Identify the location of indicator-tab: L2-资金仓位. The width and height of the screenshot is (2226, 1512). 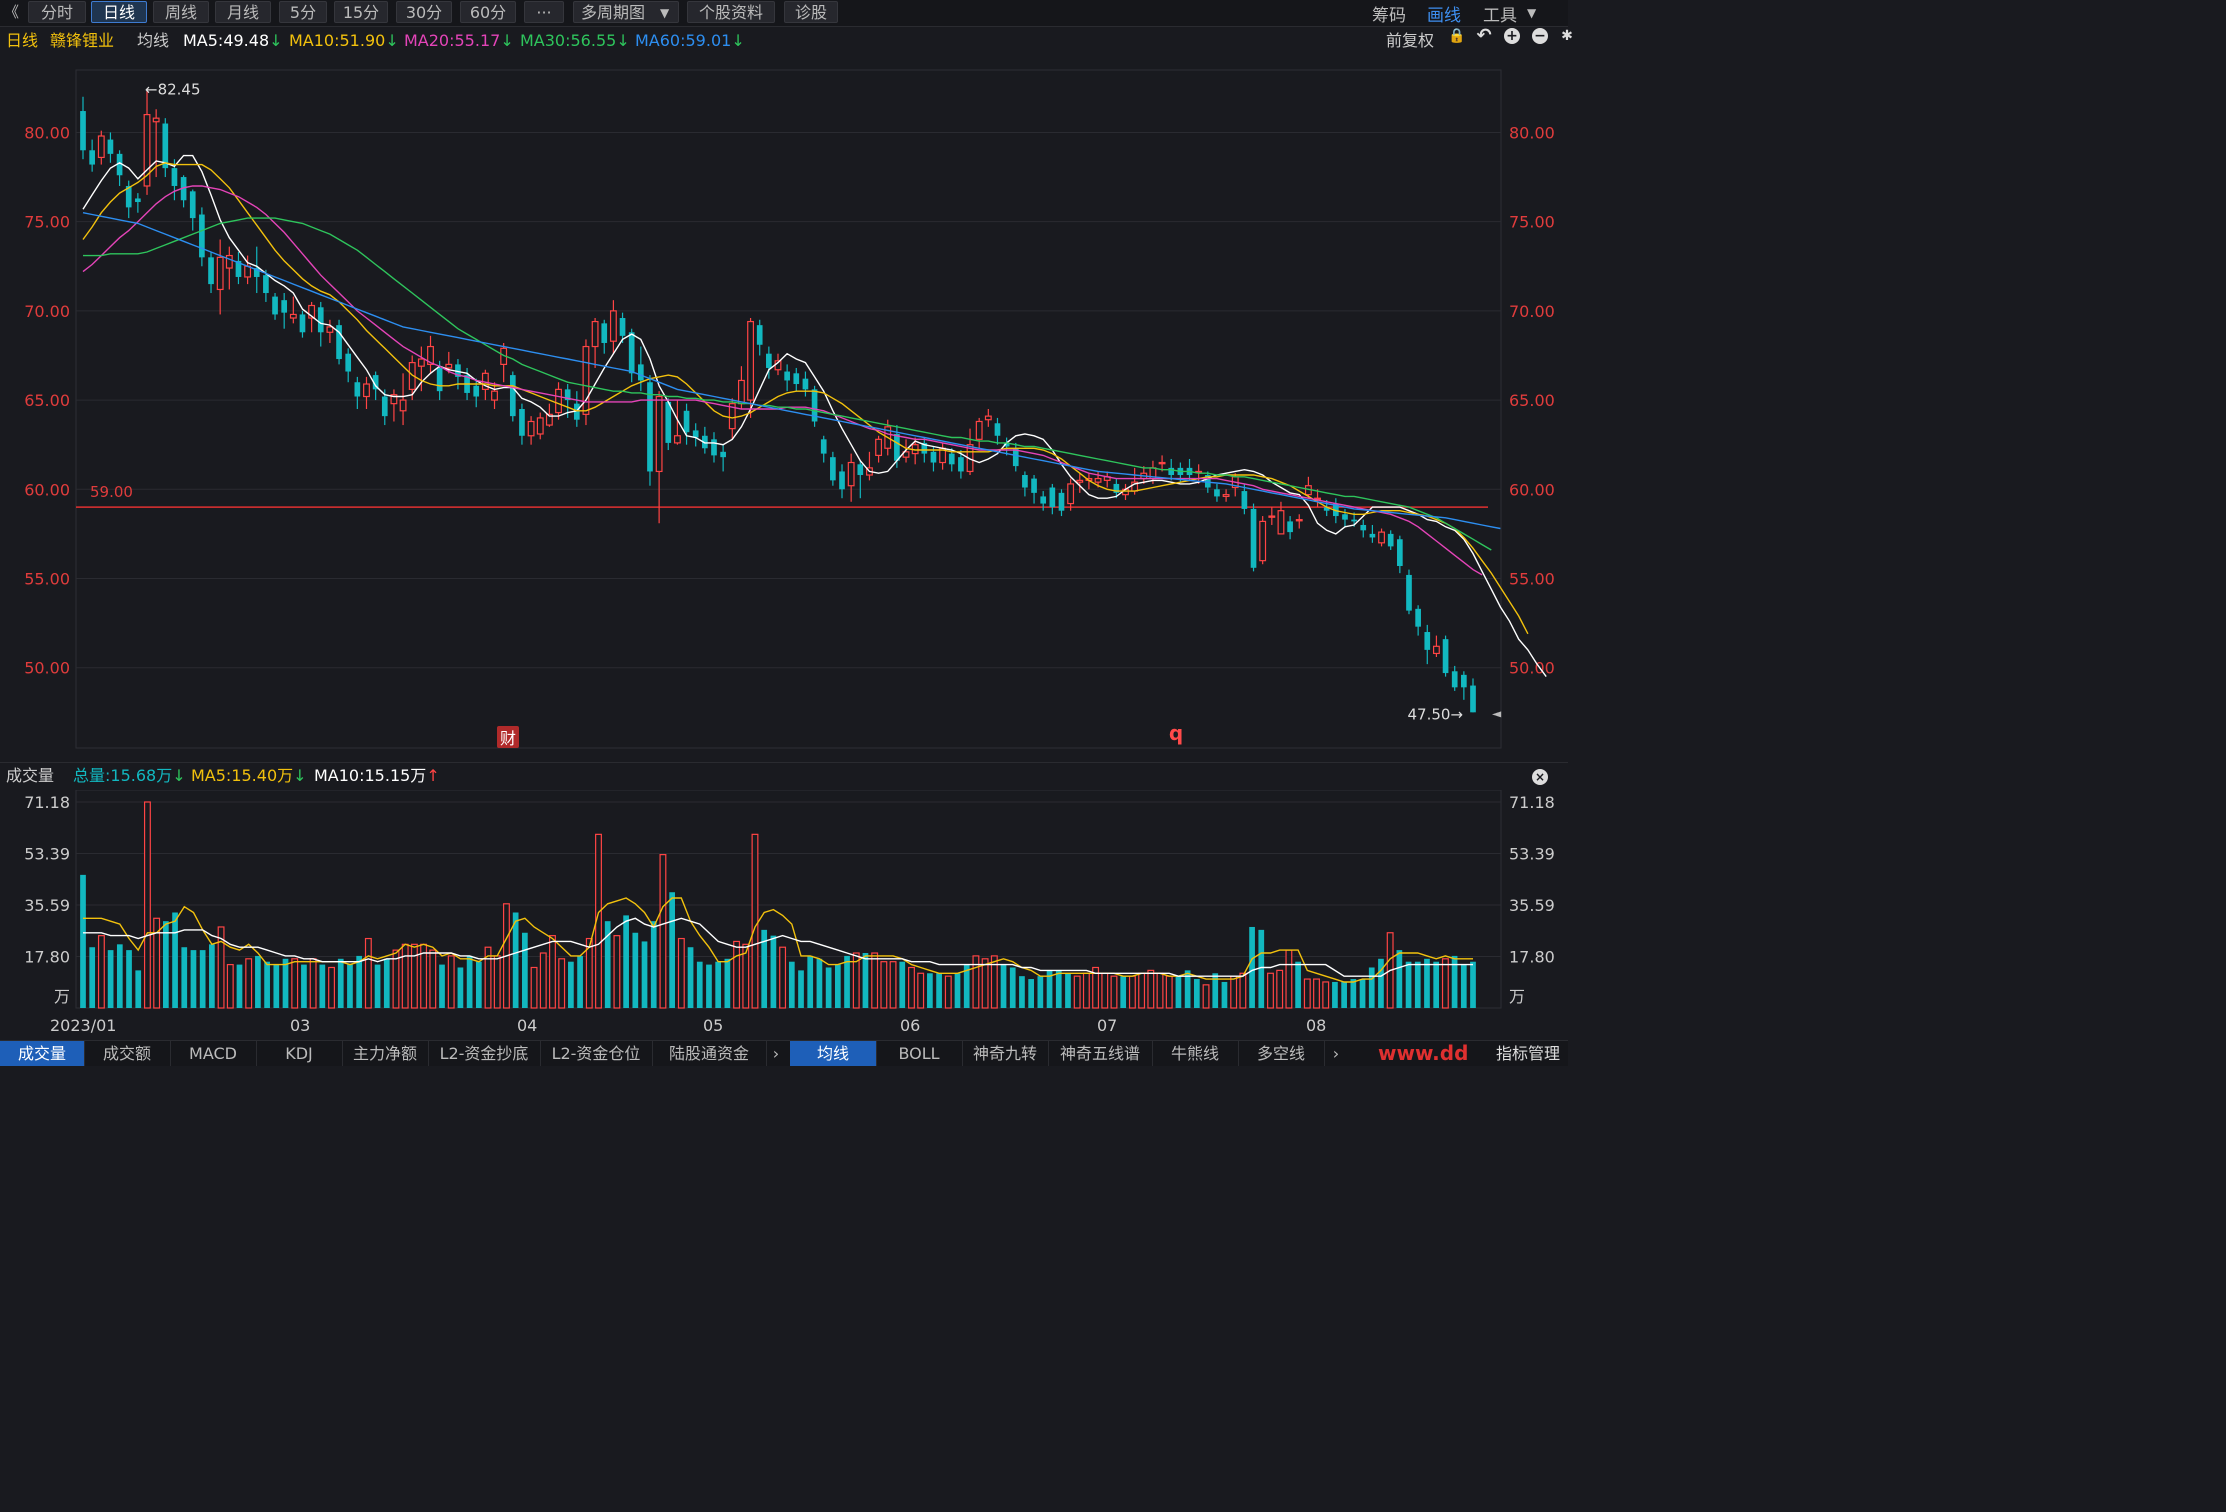
(596, 1053).